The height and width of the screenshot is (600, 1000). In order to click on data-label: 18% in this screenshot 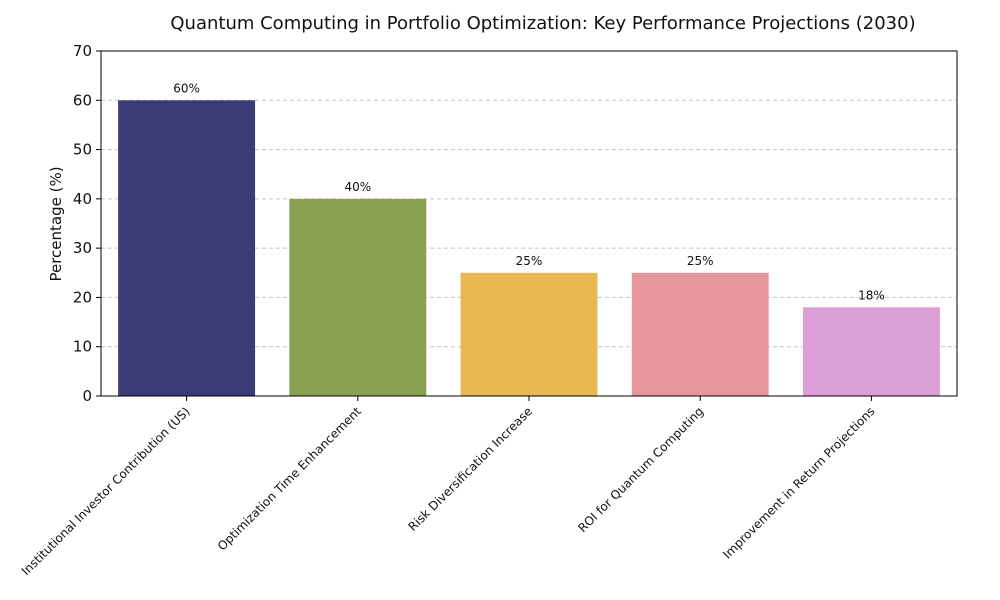, I will do `click(871, 295)`.